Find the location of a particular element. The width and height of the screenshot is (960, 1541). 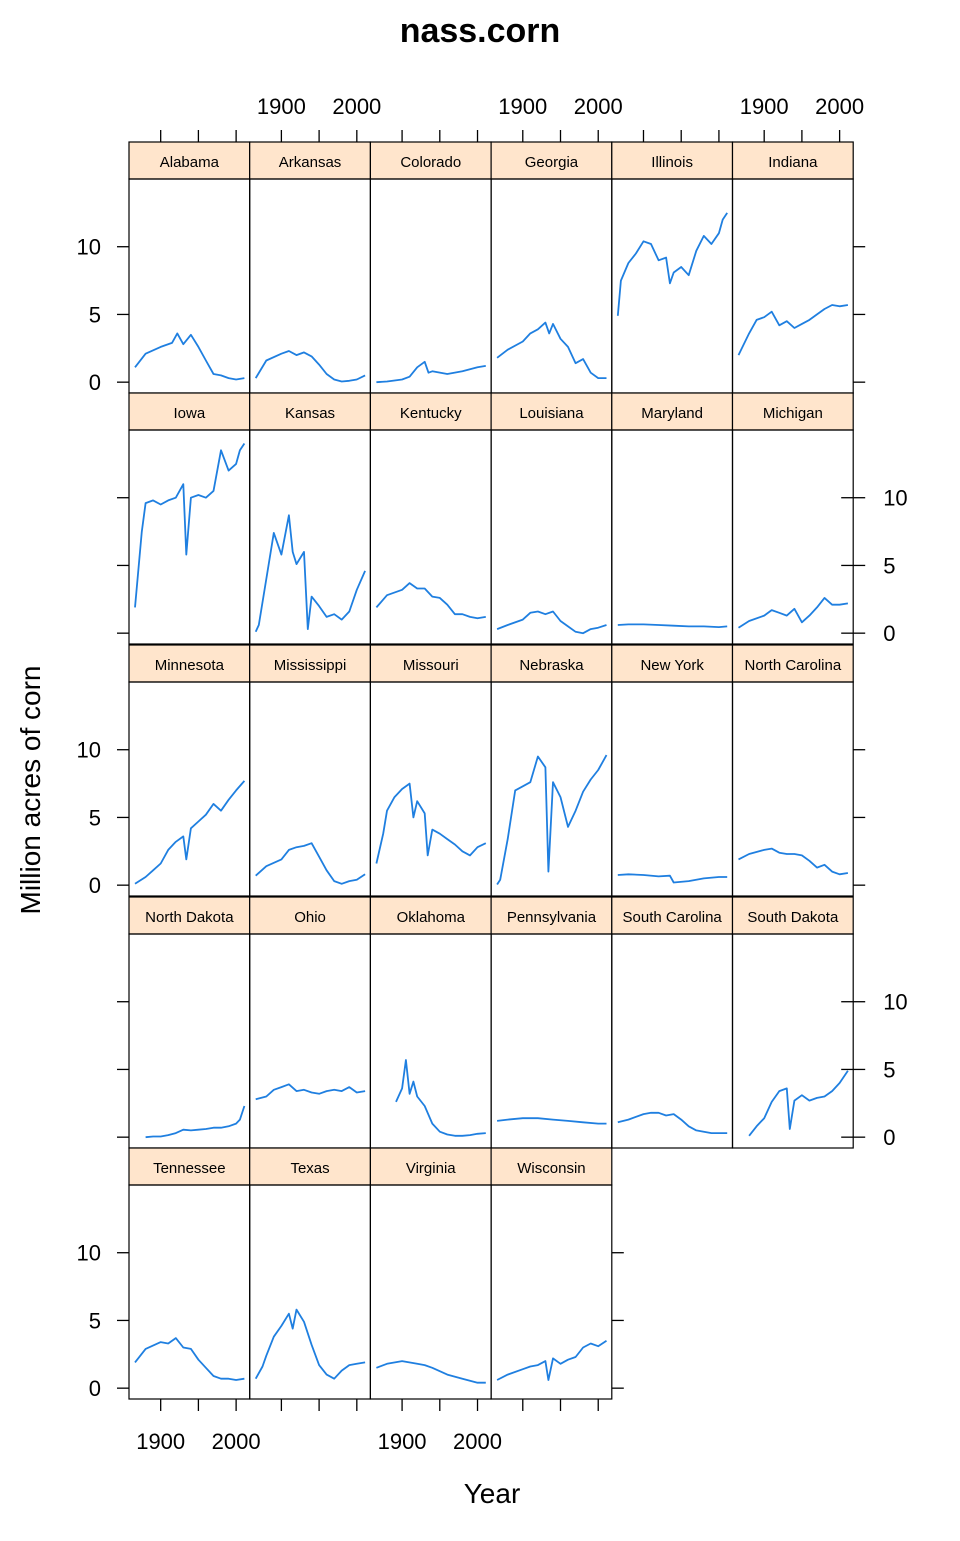

panel-frame-ohio is located at coordinates (310, 1041).